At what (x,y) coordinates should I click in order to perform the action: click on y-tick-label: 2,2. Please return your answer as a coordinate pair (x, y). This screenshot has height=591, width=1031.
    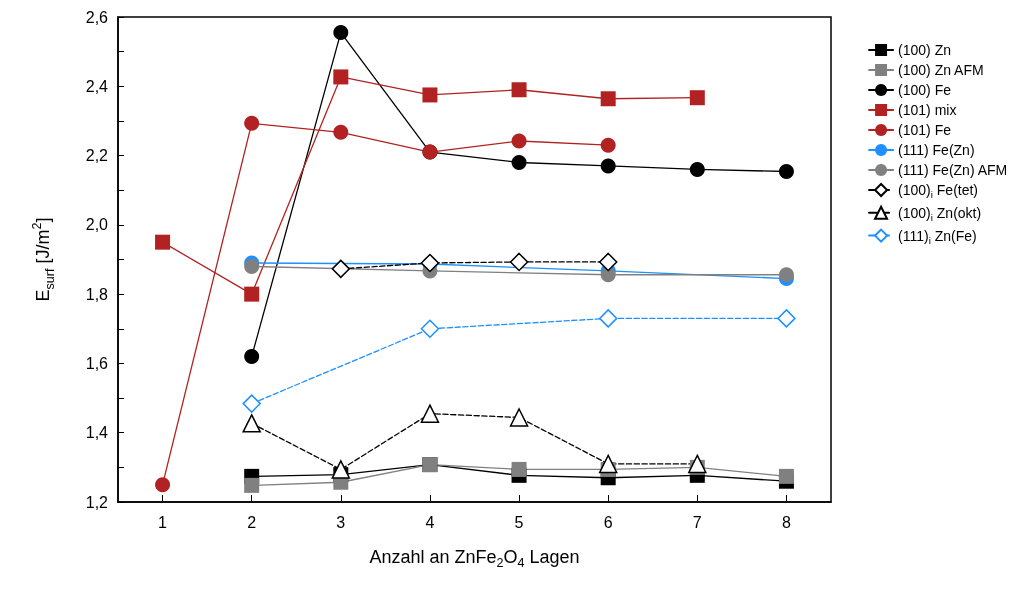
    Looking at the image, I should click on (97, 156).